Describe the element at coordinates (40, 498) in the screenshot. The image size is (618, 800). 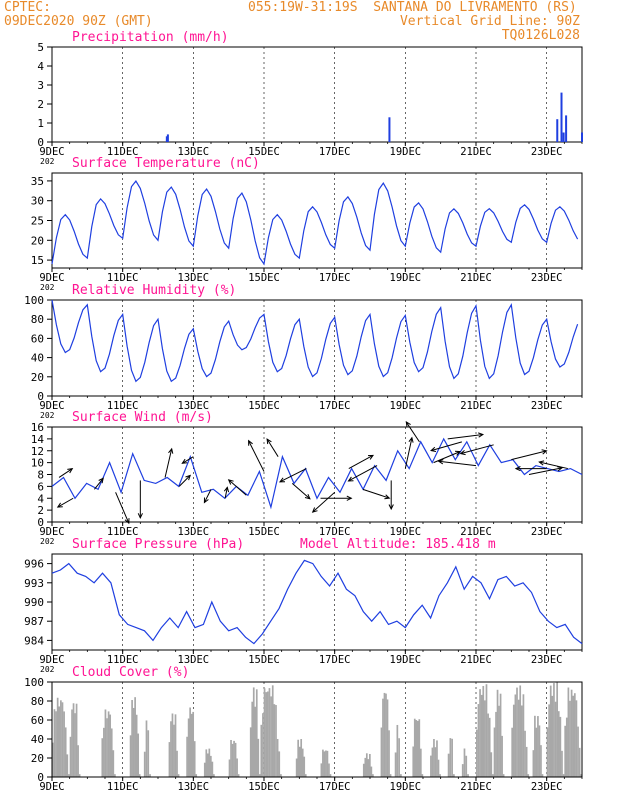
I see `y-tick-label: 4` at that location.